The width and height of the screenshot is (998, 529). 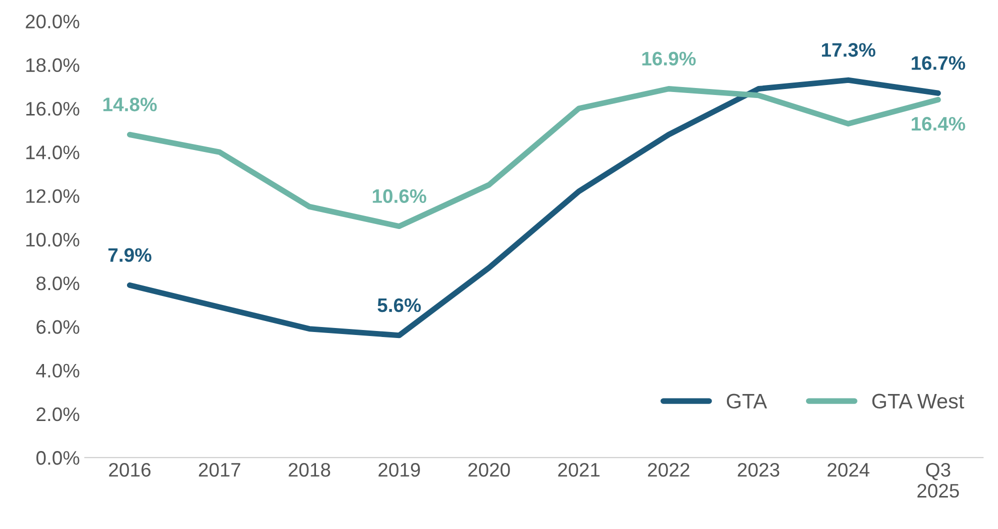 I want to click on y-tick-label: 6.0%, so click(x=58, y=327).